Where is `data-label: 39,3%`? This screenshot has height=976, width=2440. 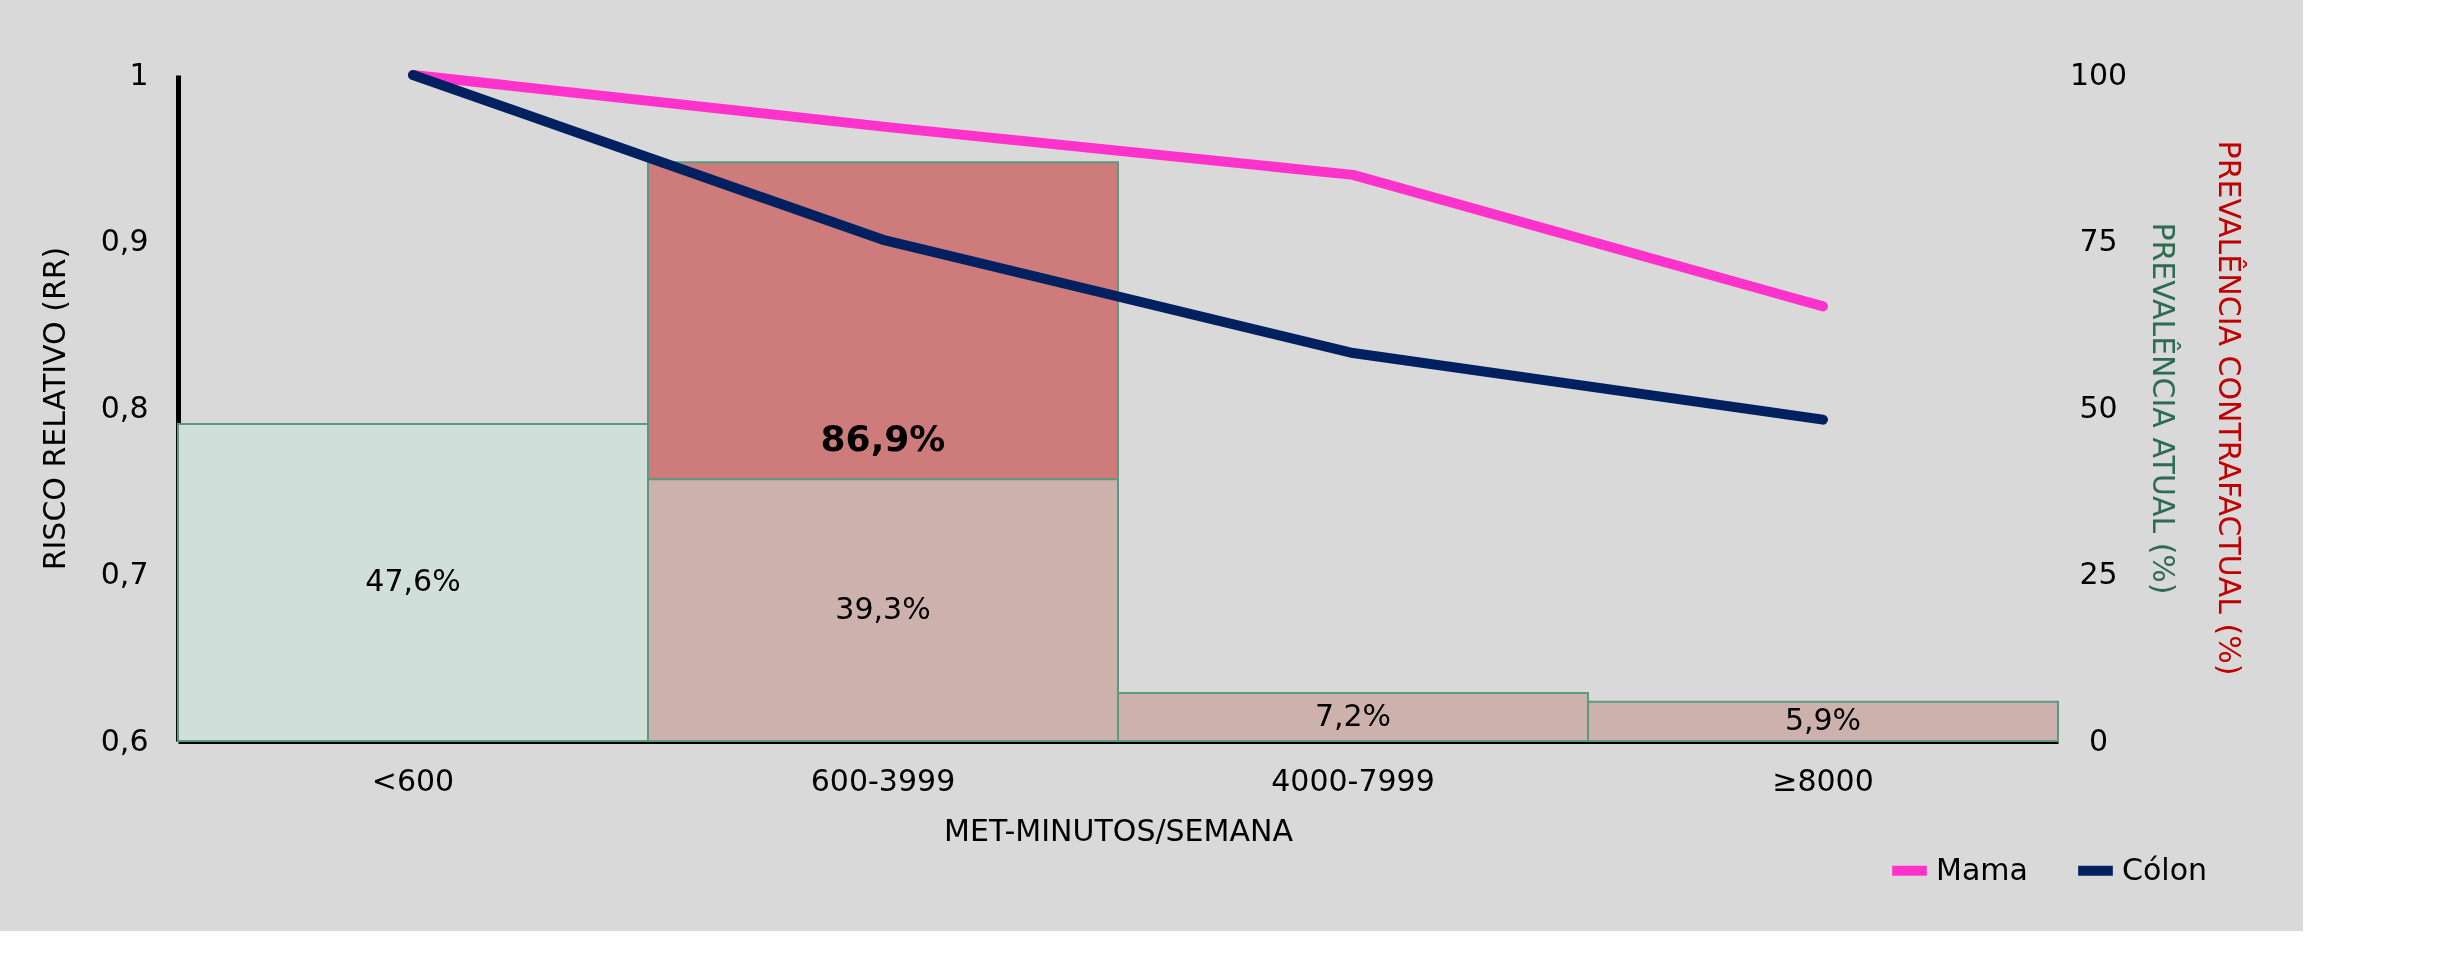 data-label: 39,3% is located at coordinates (883, 609).